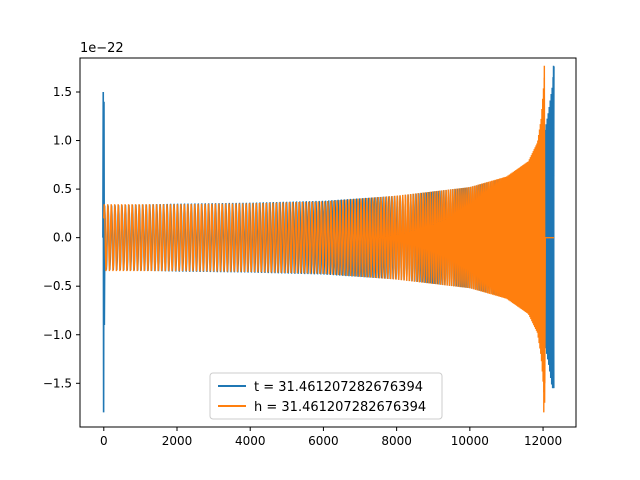 The width and height of the screenshot is (640, 480). Describe the element at coordinates (62, 189) in the screenshot. I see `y-tick-label: 0.5` at that location.